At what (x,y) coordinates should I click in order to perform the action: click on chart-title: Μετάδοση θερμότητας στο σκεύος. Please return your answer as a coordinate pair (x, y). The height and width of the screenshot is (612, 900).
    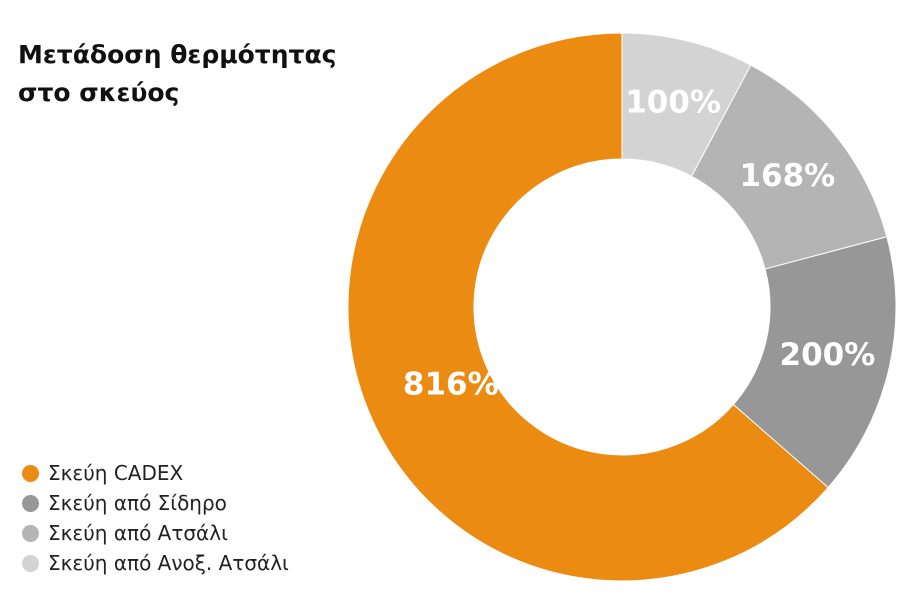
    Looking at the image, I should click on (183, 74).